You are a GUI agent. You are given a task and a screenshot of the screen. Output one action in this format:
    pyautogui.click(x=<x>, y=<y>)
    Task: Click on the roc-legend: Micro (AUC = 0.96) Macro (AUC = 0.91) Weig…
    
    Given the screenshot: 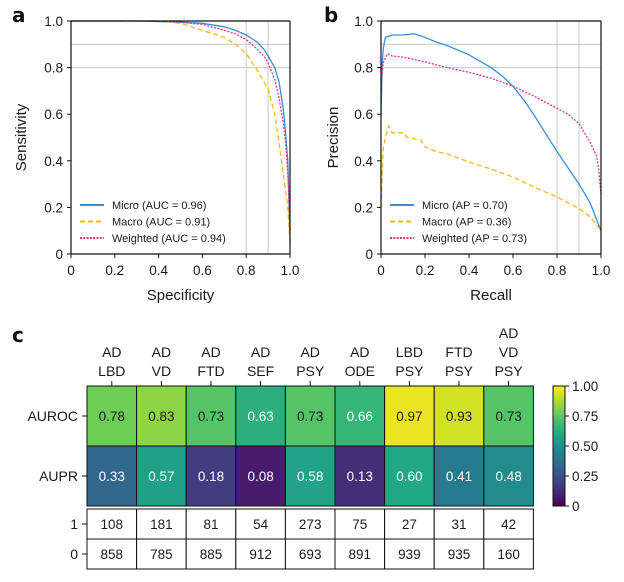 What is the action you would take?
    pyautogui.click(x=153, y=222)
    